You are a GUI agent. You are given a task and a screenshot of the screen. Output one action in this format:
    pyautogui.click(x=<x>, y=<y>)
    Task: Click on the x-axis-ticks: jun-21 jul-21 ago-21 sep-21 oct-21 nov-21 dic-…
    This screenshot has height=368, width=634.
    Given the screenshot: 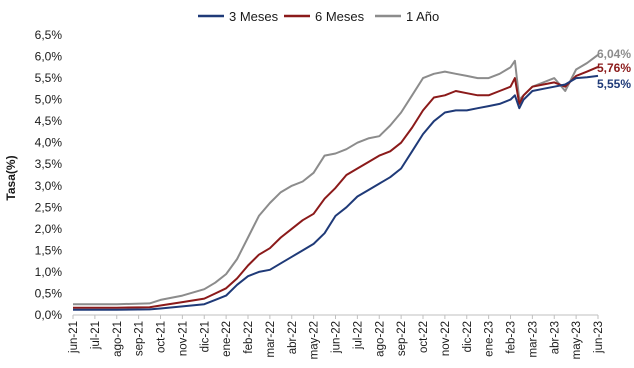 What is the action you would take?
    pyautogui.click(x=336, y=337)
    